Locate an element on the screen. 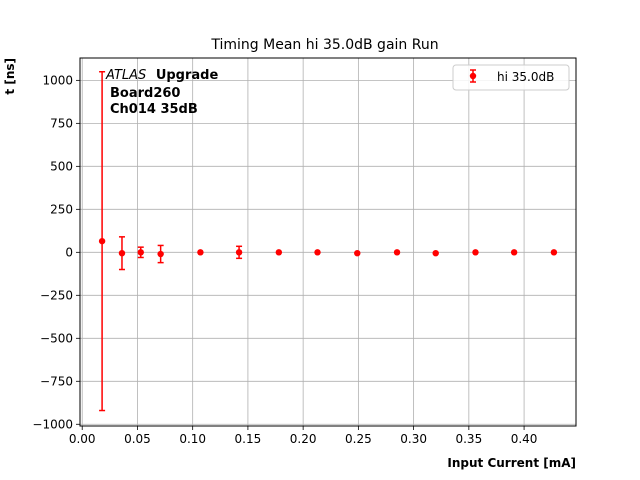  x-tick-label: 0.10 is located at coordinates (192, 439).